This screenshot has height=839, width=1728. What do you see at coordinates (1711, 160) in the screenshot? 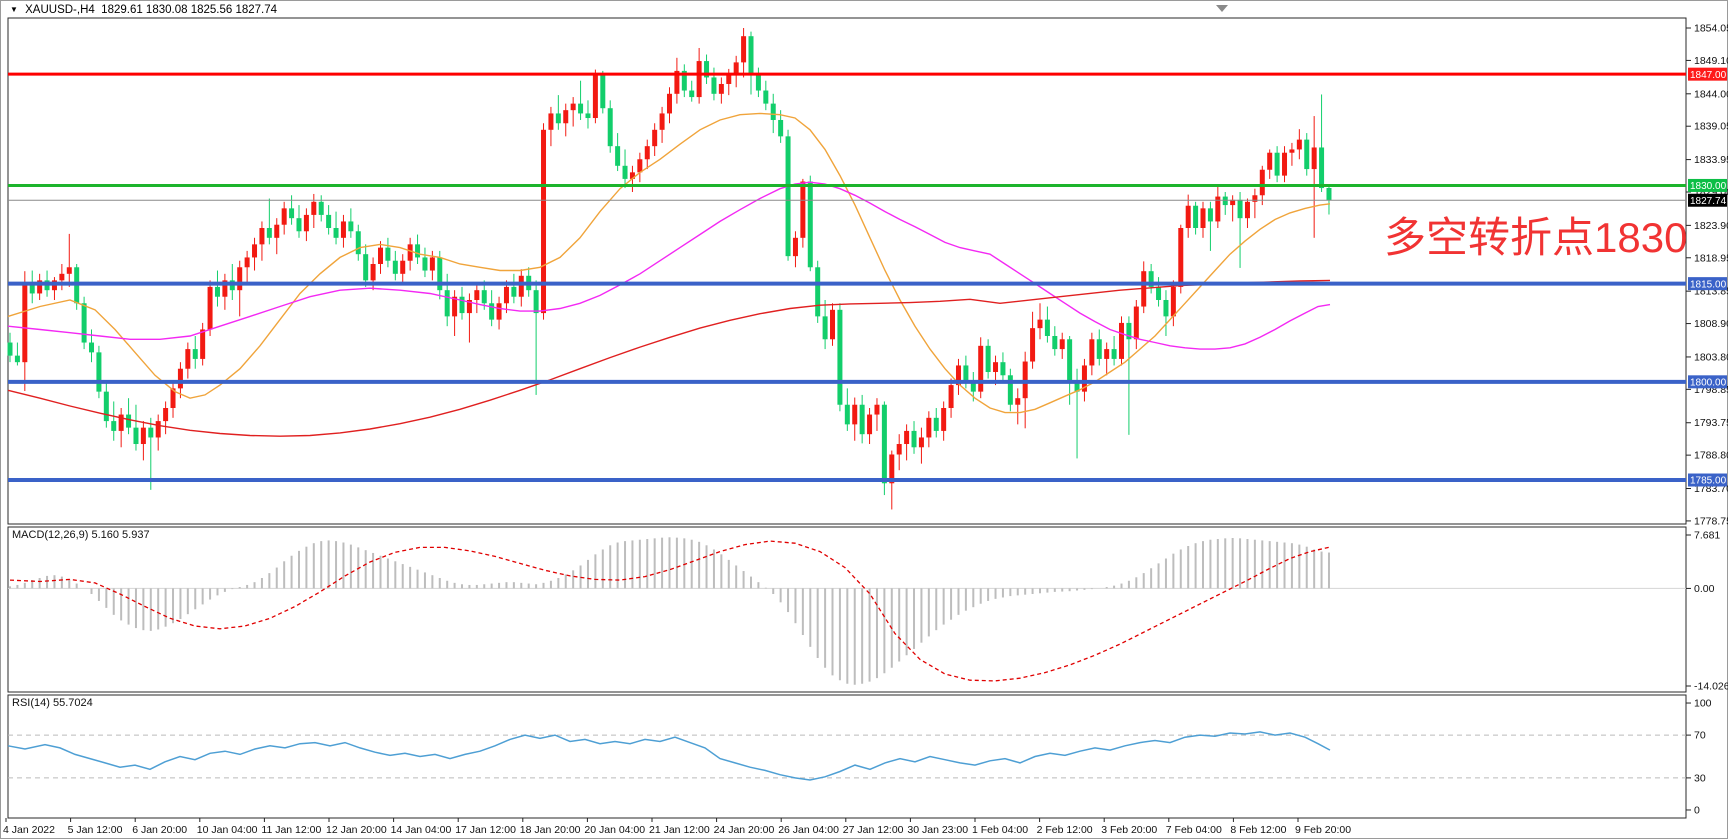
I see `price-tick-label: 1833.95` at bounding box center [1711, 160].